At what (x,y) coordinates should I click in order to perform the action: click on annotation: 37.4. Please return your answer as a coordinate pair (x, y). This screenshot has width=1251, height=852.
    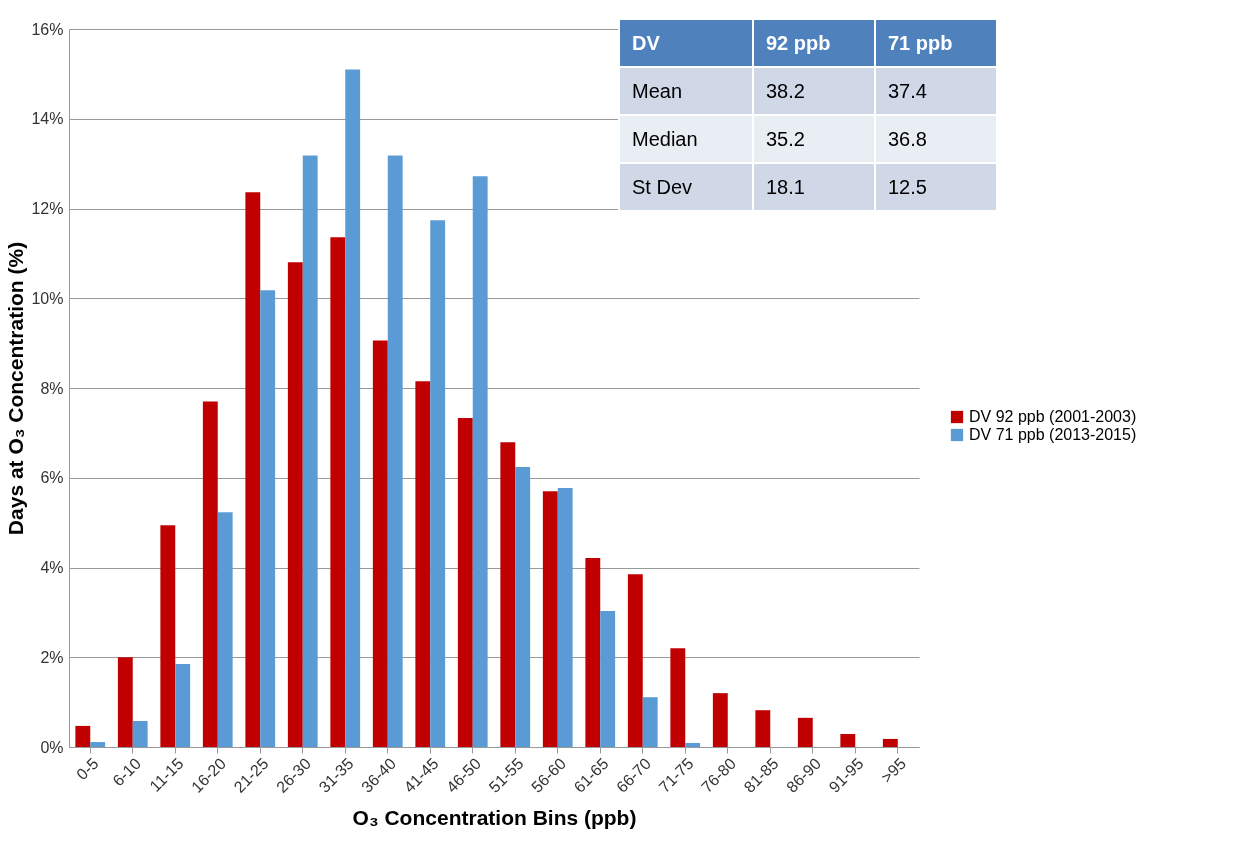
    Looking at the image, I should click on (936, 91).